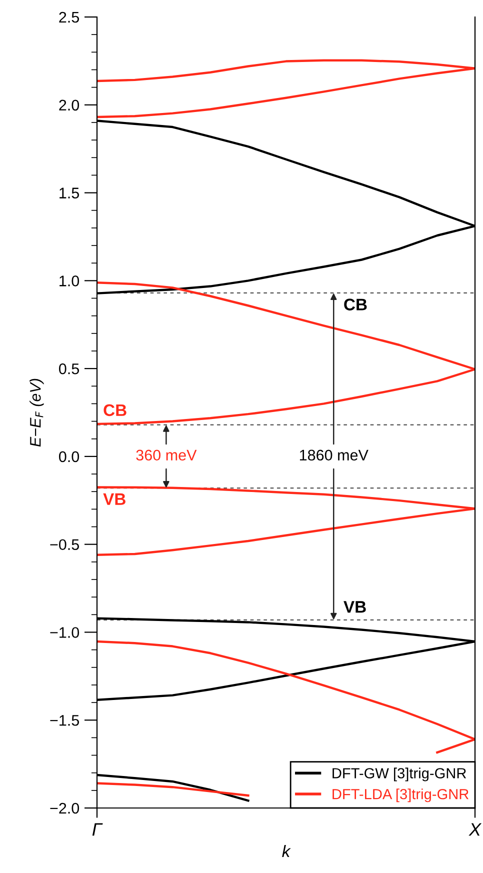  I want to click on y-tick-label: 2.5, so click(69, 17).